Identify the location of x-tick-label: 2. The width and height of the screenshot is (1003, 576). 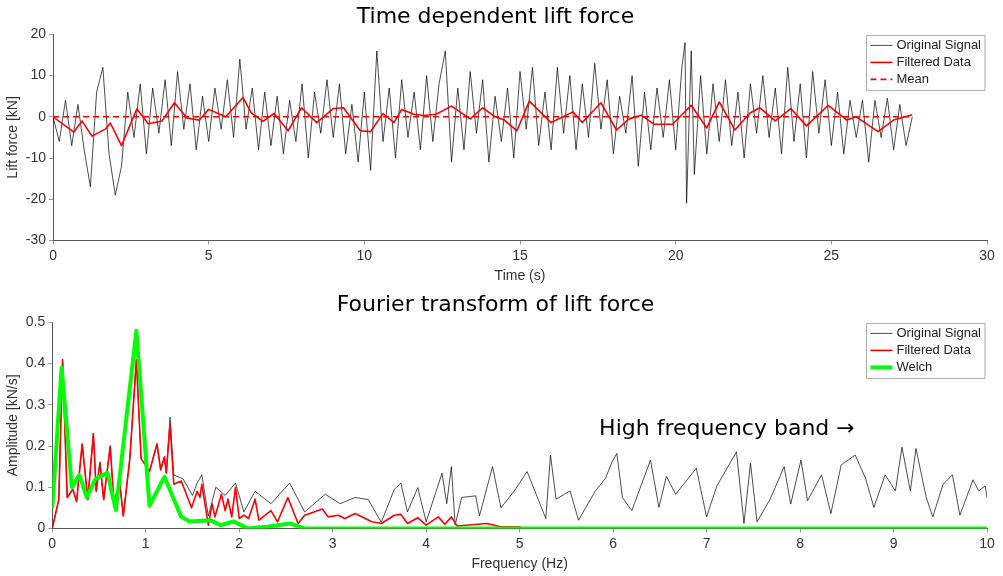
(239, 542).